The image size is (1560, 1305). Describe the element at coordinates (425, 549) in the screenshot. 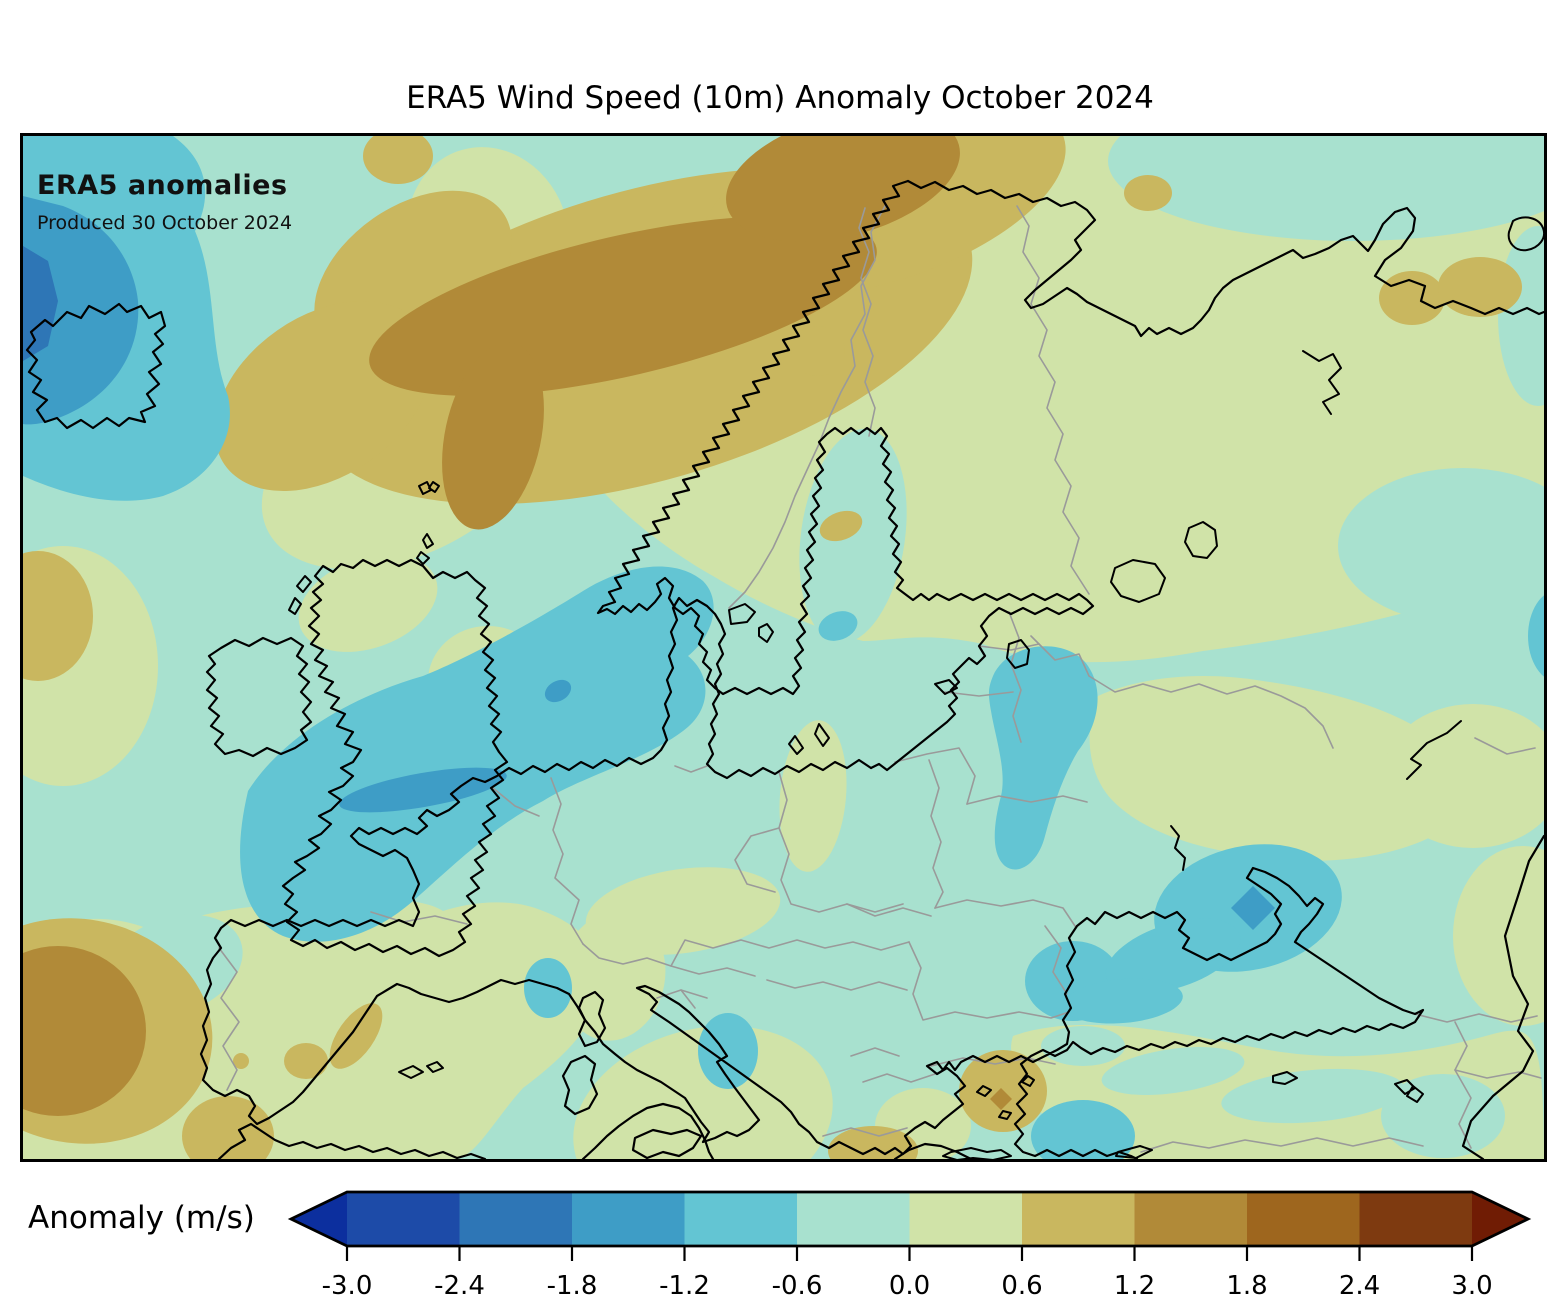

I see `coast-shetland` at that location.